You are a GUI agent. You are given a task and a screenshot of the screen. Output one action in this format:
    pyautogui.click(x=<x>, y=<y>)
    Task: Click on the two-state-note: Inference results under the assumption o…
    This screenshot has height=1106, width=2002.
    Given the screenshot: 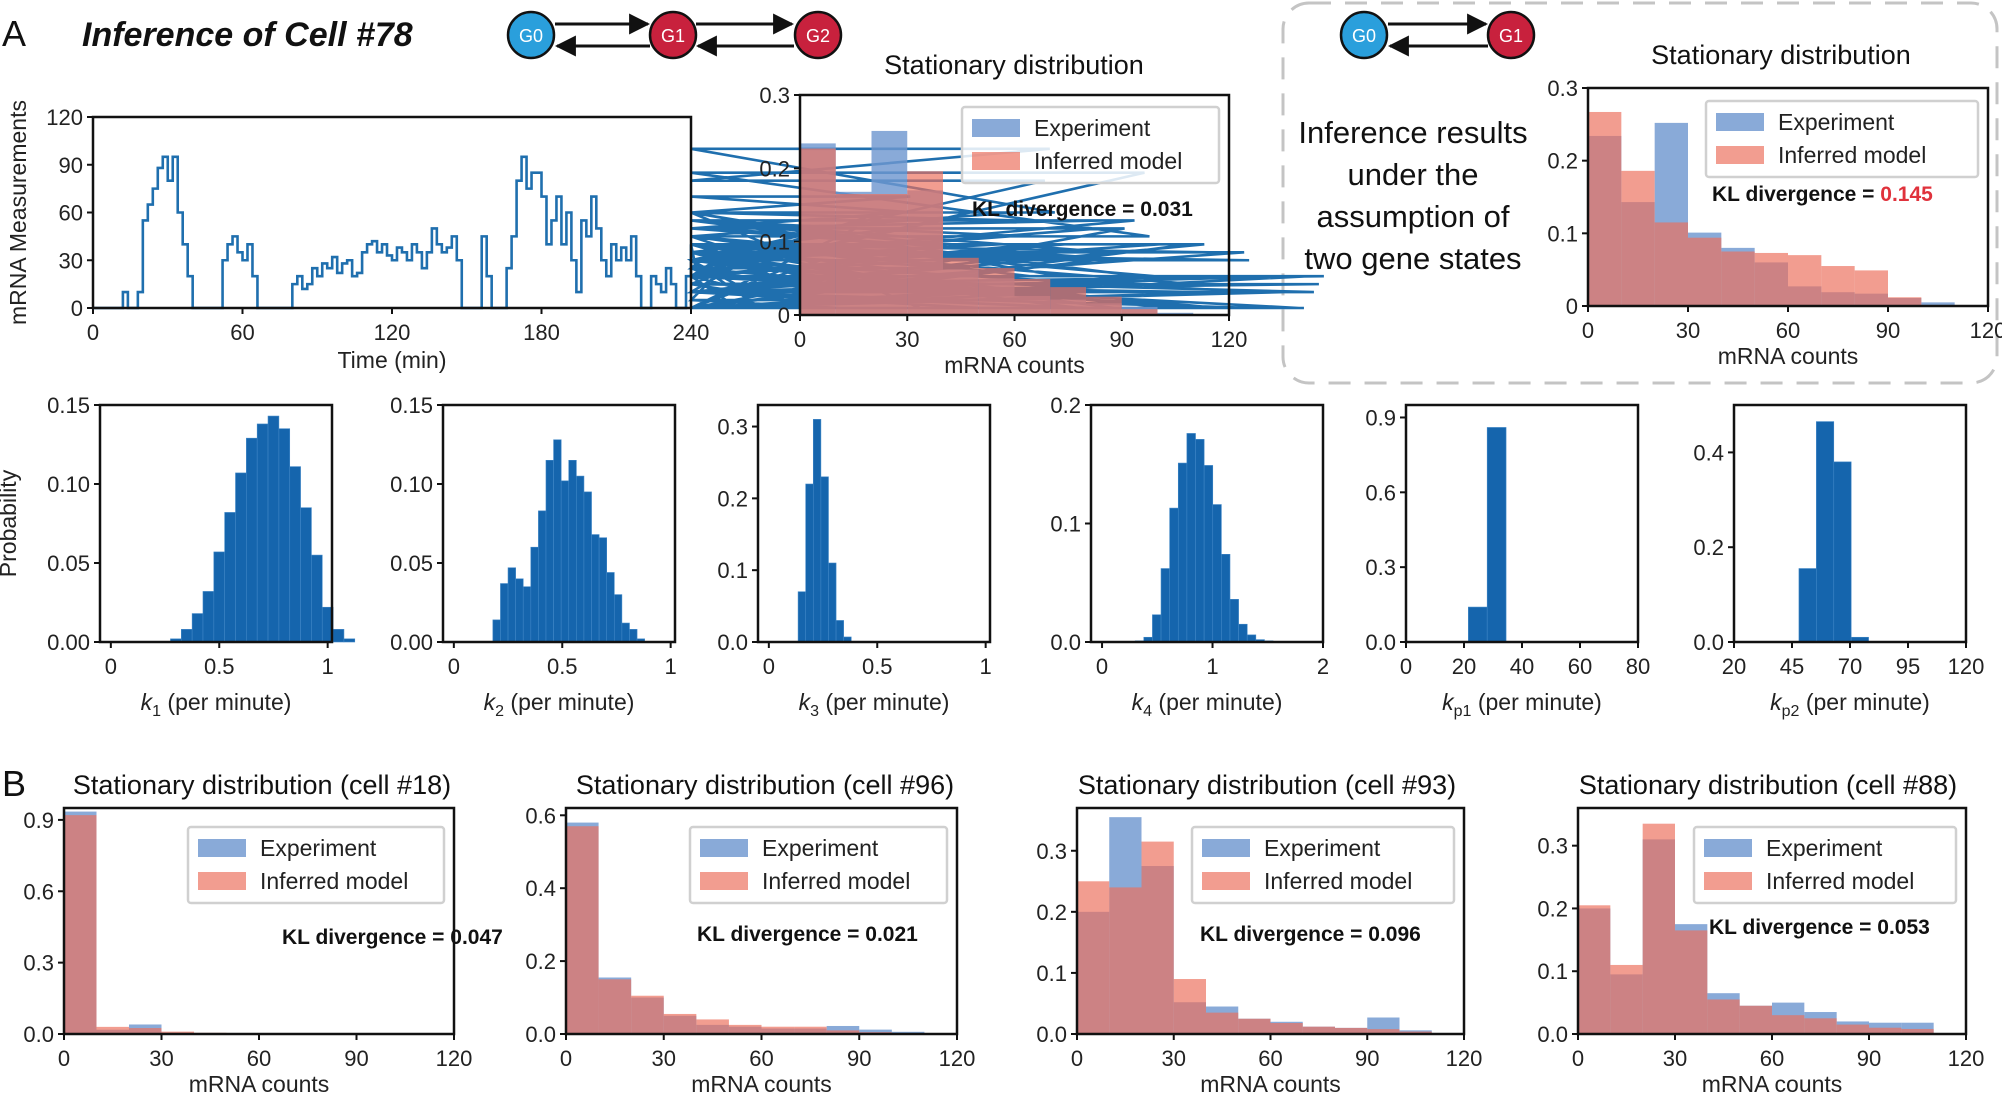 What is the action you would take?
    pyautogui.click(x=1412, y=195)
    